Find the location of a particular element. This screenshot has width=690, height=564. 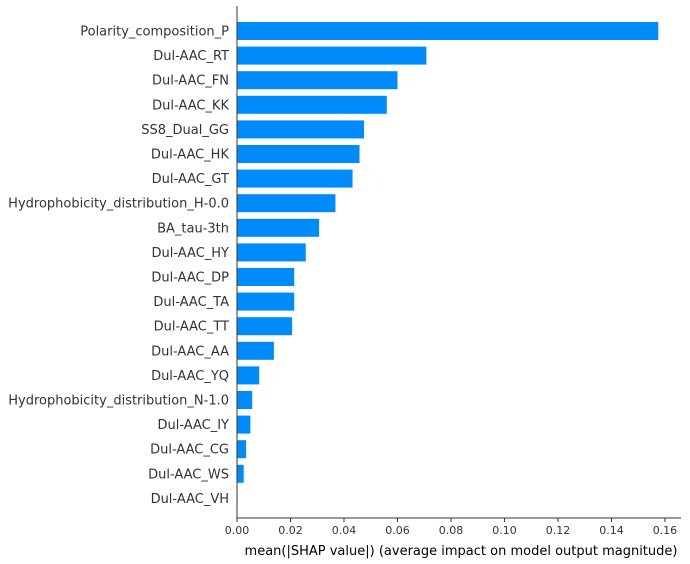

category-label-2: Dul-AAC_FN is located at coordinates (190, 81).